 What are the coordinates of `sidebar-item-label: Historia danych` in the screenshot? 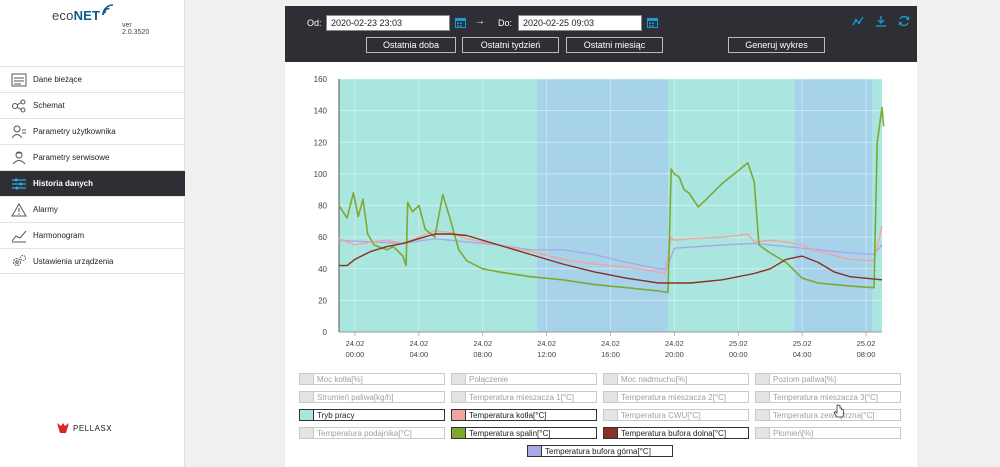 It's located at (63, 183).